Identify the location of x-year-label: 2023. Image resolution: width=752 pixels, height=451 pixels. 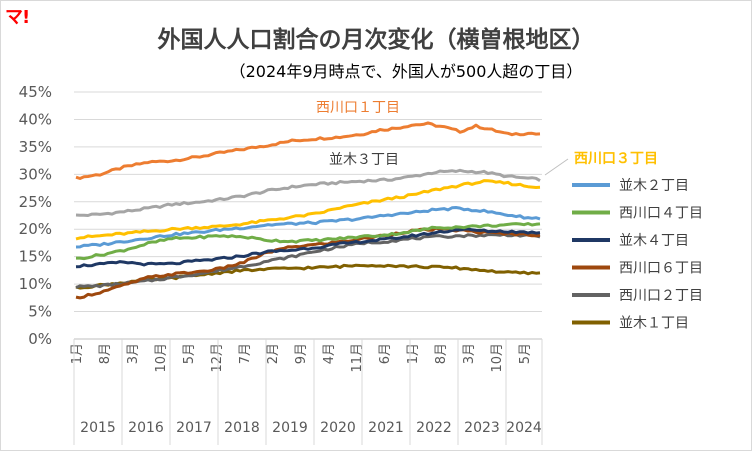
(482, 428).